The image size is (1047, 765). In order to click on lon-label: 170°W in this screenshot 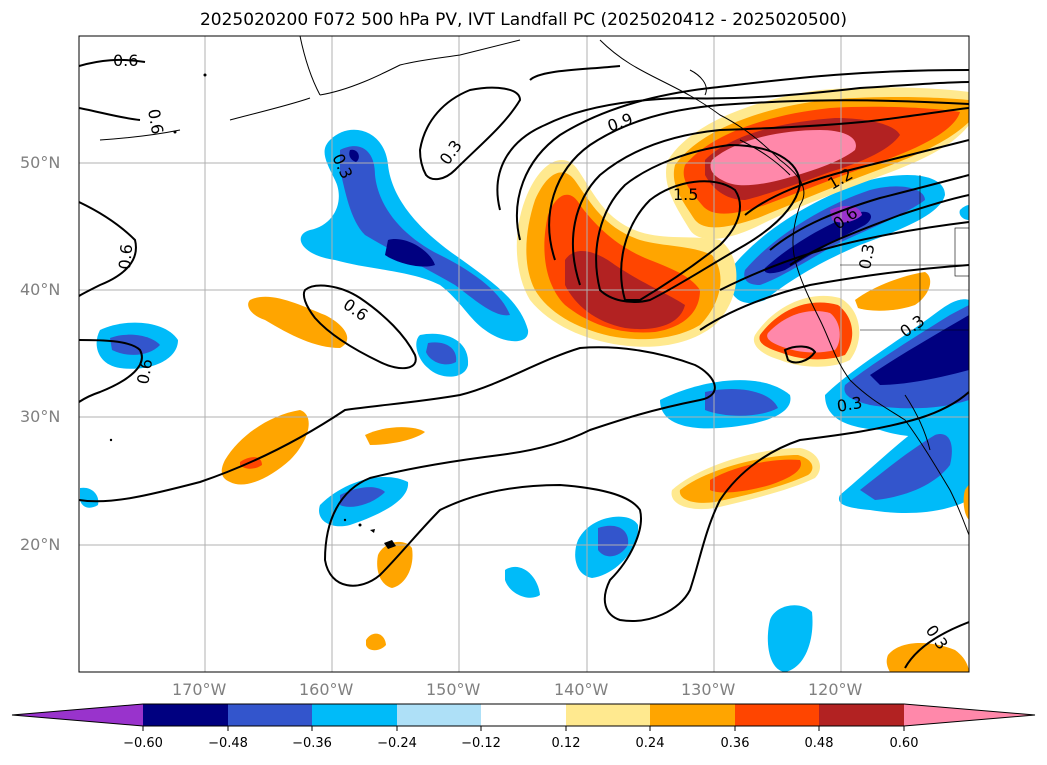, I will do `click(199, 689)`.